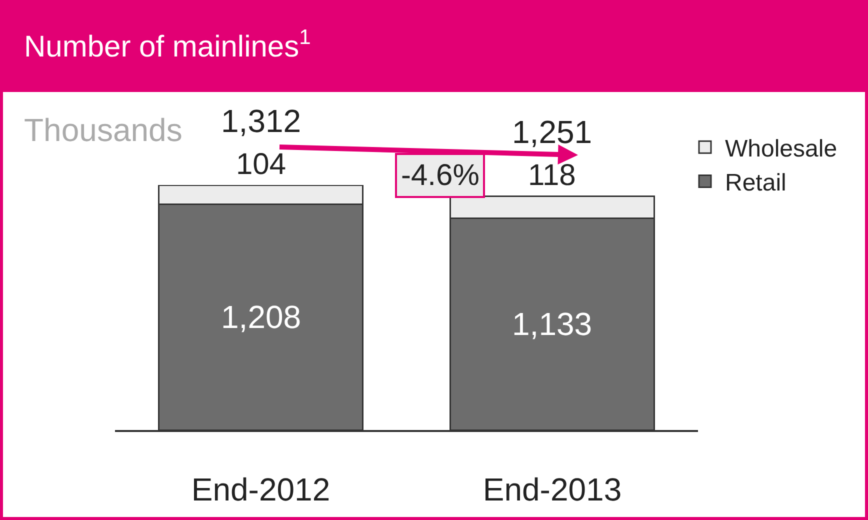 This screenshot has width=868, height=520. What do you see at coordinates (167, 45) in the screenshot?
I see `chart-title: Number of mainlines$^{1}$` at bounding box center [167, 45].